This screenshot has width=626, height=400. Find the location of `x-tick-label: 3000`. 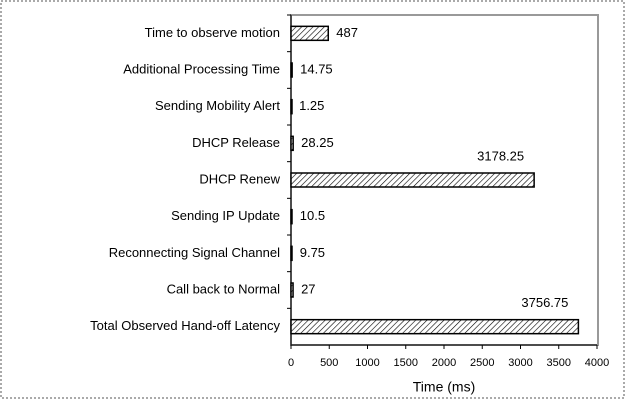

x-tick-label: 3000 is located at coordinates (520, 363).